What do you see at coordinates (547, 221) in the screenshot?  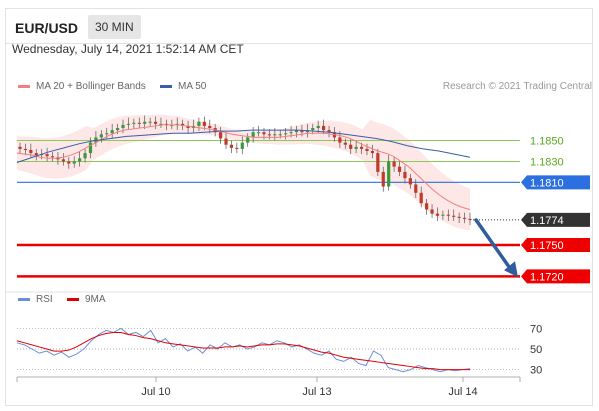 I see `current-price-tag: 1.1774` at bounding box center [547, 221].